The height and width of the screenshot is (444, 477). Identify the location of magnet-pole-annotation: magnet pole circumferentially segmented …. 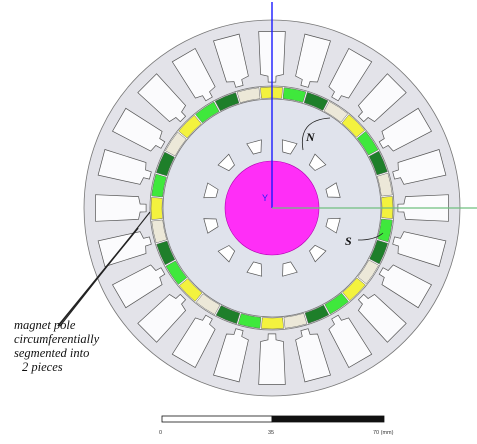
(74, 346).